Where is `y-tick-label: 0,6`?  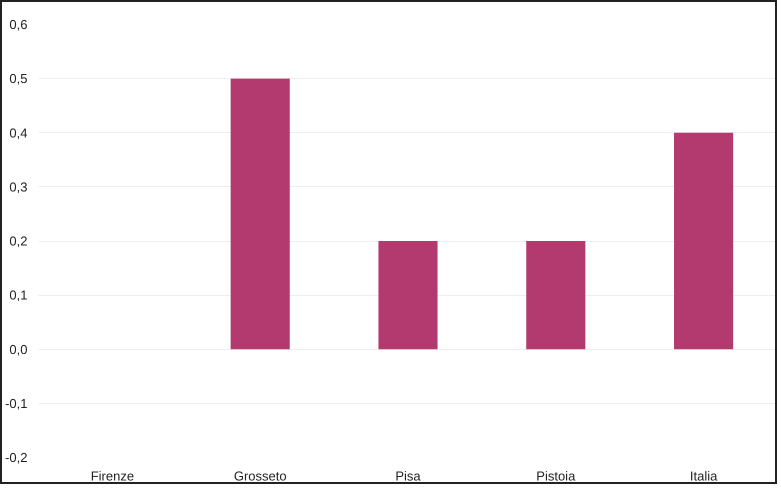
y-tick-label: 0,6 is located at coordinates (18, 24).